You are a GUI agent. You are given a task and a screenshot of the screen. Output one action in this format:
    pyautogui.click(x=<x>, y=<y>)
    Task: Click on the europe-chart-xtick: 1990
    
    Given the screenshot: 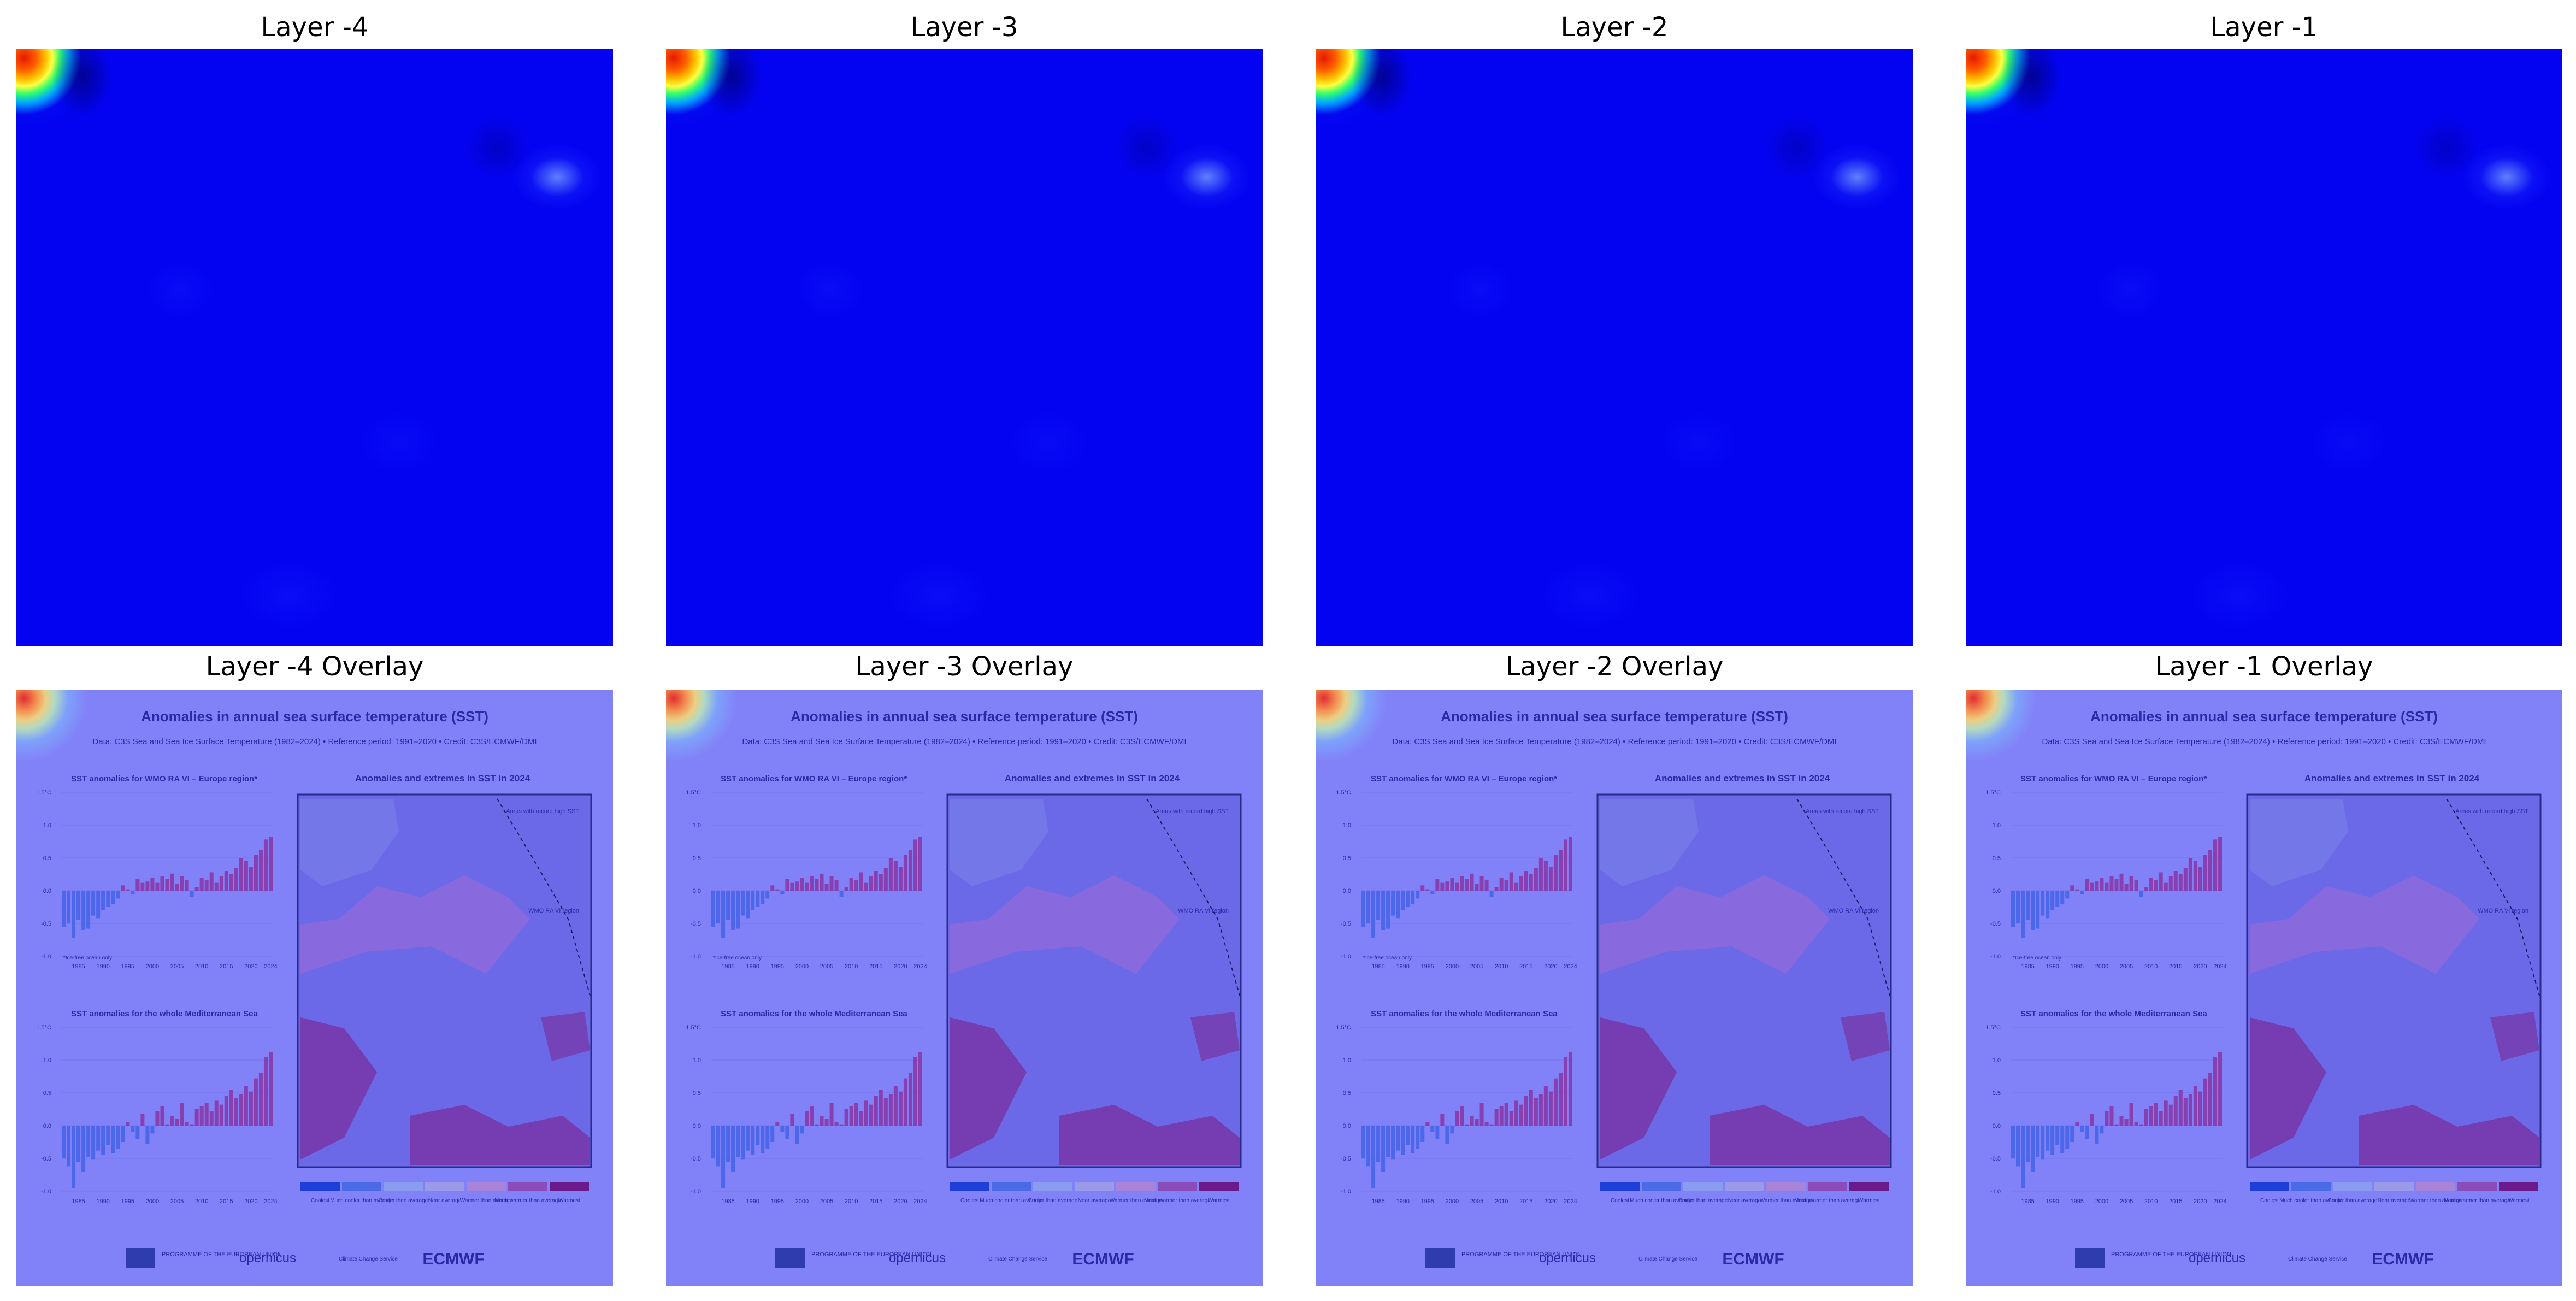 What is the action you would take?
    pyautogui.click(x=1402, y=966)
    